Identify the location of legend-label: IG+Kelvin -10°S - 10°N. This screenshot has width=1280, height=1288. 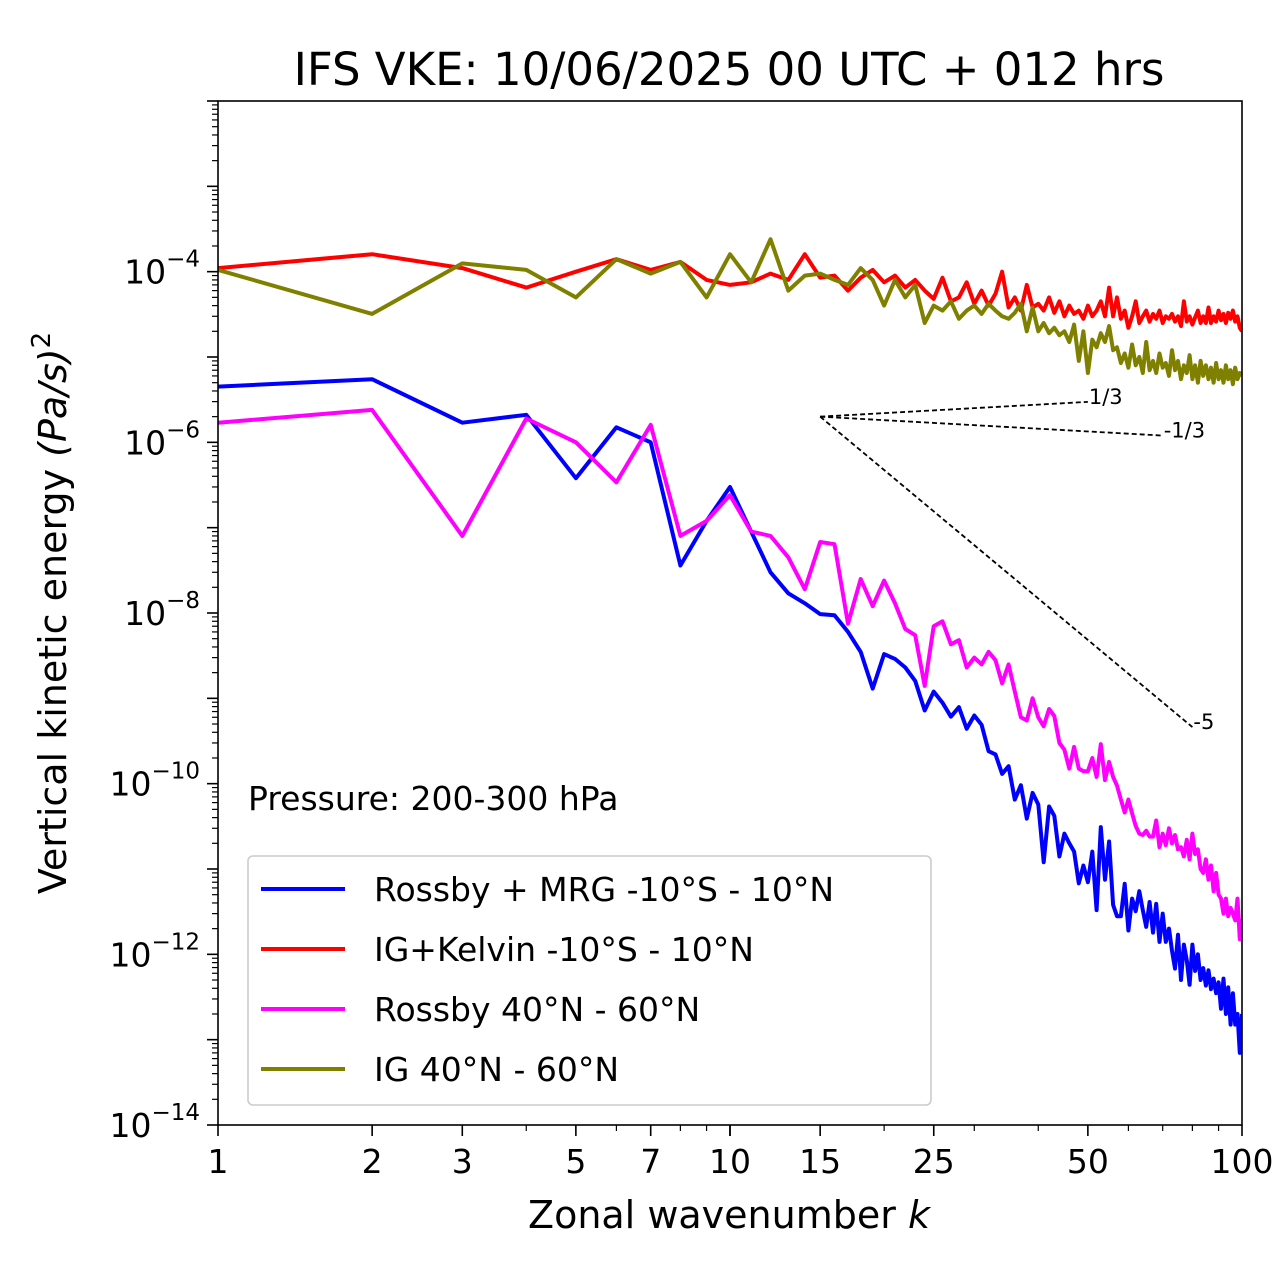
(564, 949).